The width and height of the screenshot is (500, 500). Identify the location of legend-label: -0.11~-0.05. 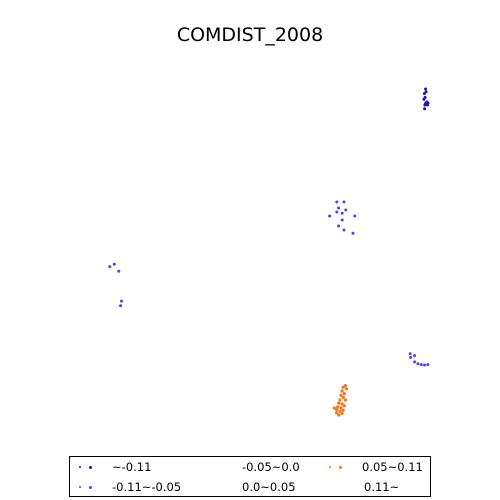
(147, 487).